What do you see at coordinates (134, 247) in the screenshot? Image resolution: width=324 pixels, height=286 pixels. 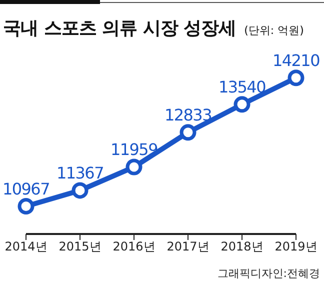 I see `x-tick-label: 2016년` at bounding box center [134, 247].